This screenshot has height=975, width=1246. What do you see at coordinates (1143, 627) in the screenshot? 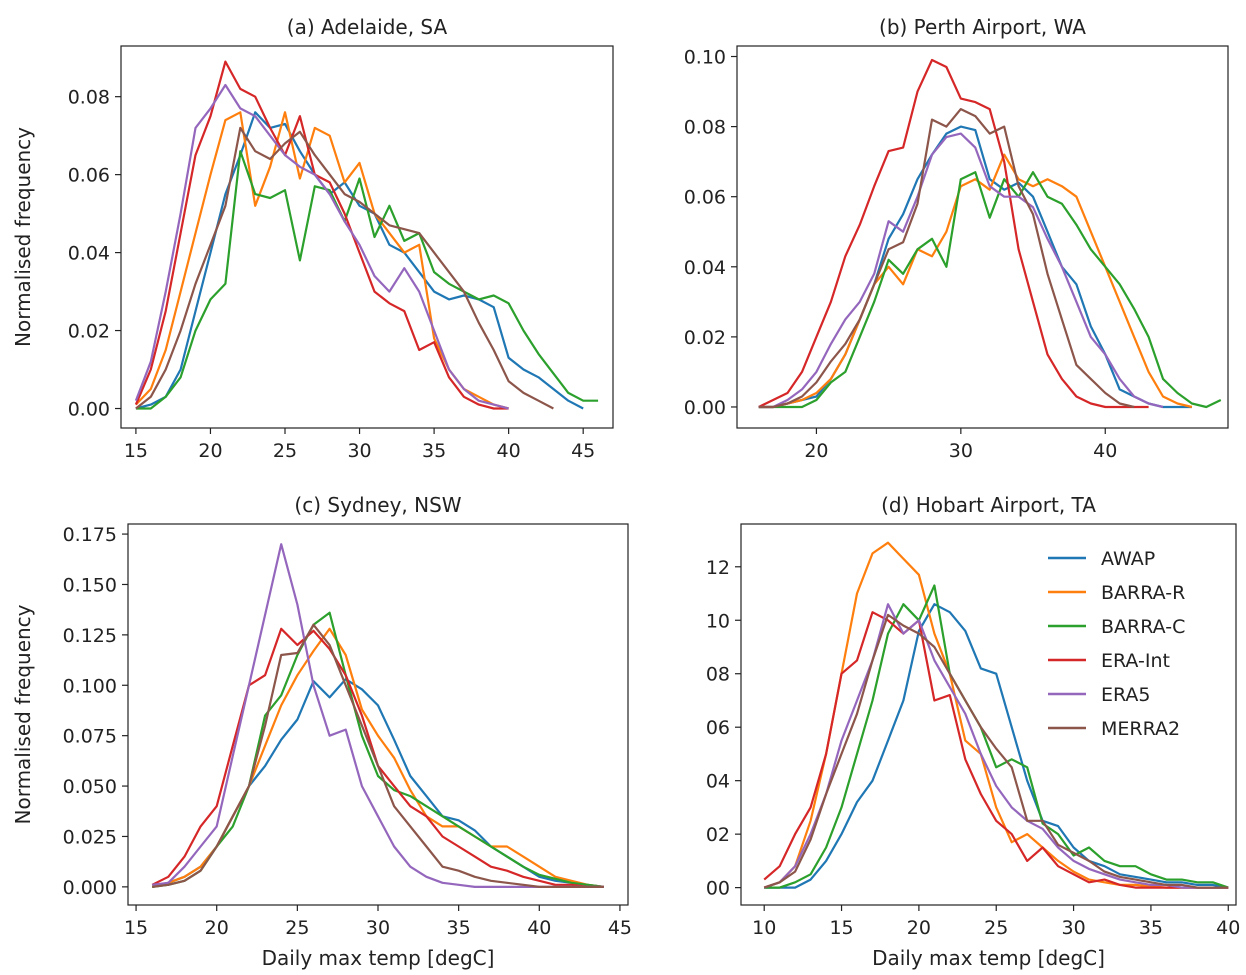
I see `legend-label: BARRA-C` at bounding box center [1143, 627].